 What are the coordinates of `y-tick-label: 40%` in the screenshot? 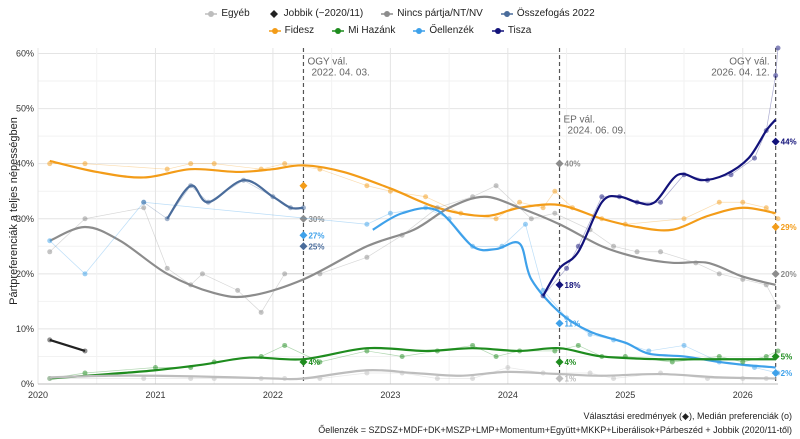 It's located at (25, 164).